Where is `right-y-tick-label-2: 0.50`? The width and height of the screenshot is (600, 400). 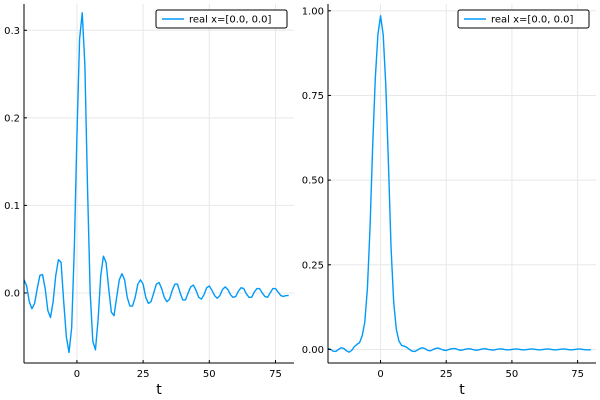
right-y-tick-label-2: 0.50 is located at coordinates (313, 181).